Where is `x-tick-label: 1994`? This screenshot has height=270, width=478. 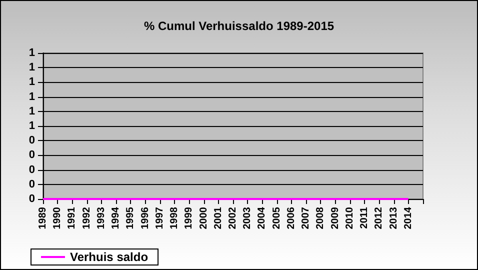 x-tick-label: 1994 is located at coordinates (116, 218).